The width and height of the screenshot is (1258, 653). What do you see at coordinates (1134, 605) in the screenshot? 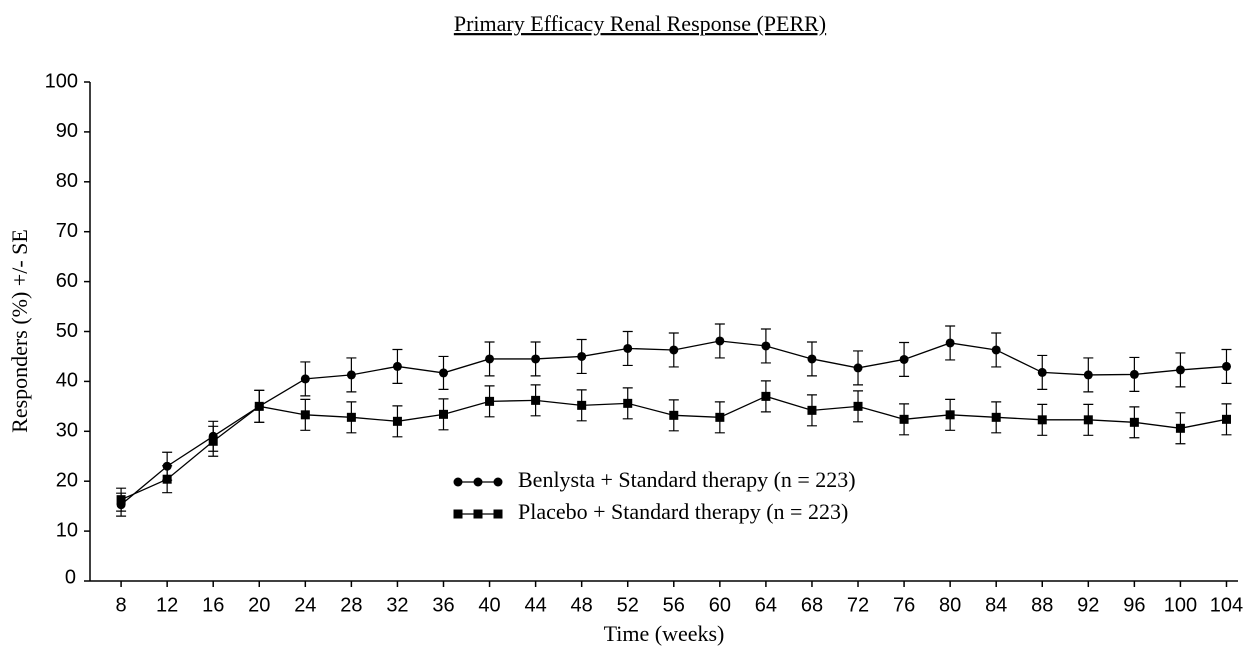
I see `x-tick-label: 96` at bounding box center [1134, 605].